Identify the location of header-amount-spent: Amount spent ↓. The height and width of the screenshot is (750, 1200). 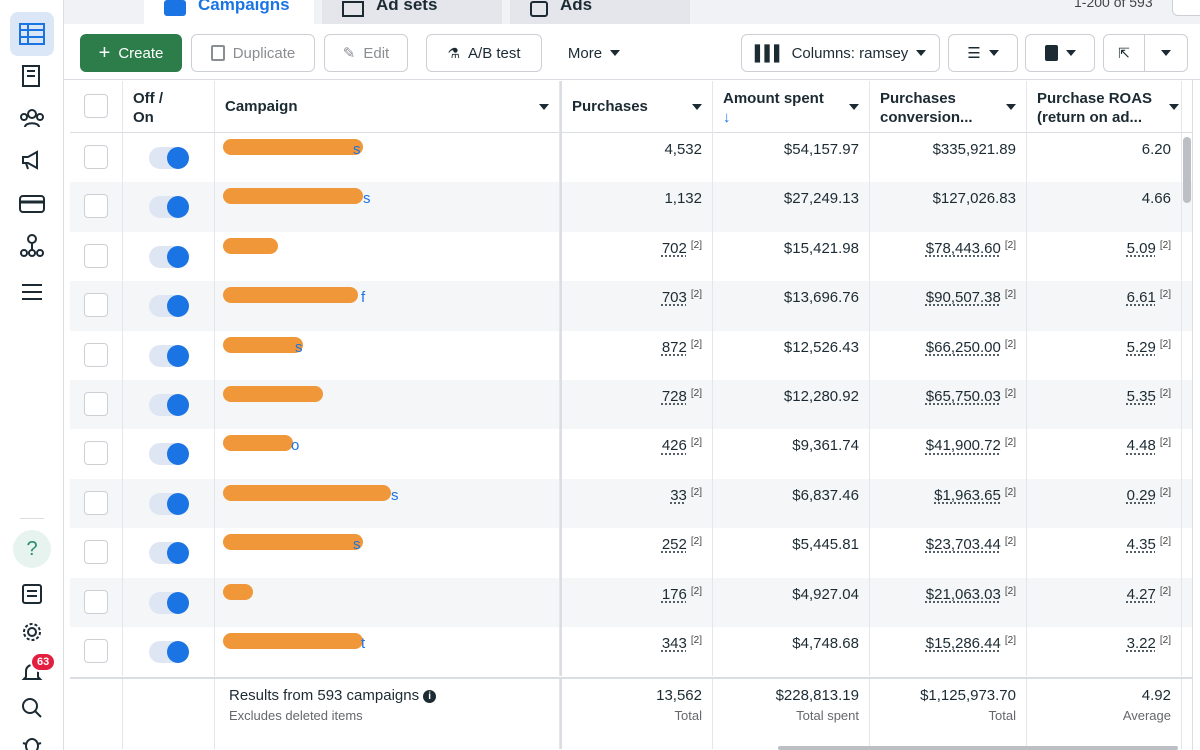
(791, 107).